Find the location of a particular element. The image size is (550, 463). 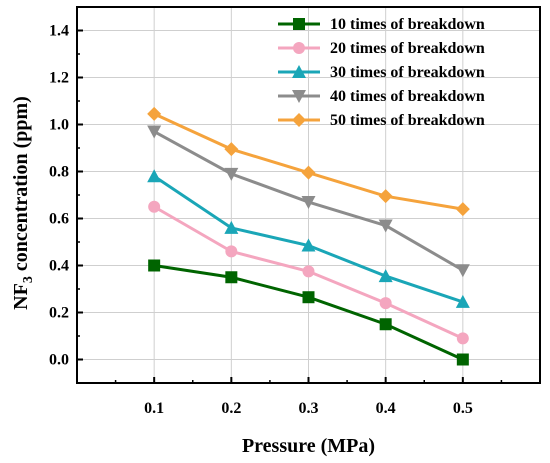

legend-item: 30 times of breakdown is located at coordinates (381, 72).